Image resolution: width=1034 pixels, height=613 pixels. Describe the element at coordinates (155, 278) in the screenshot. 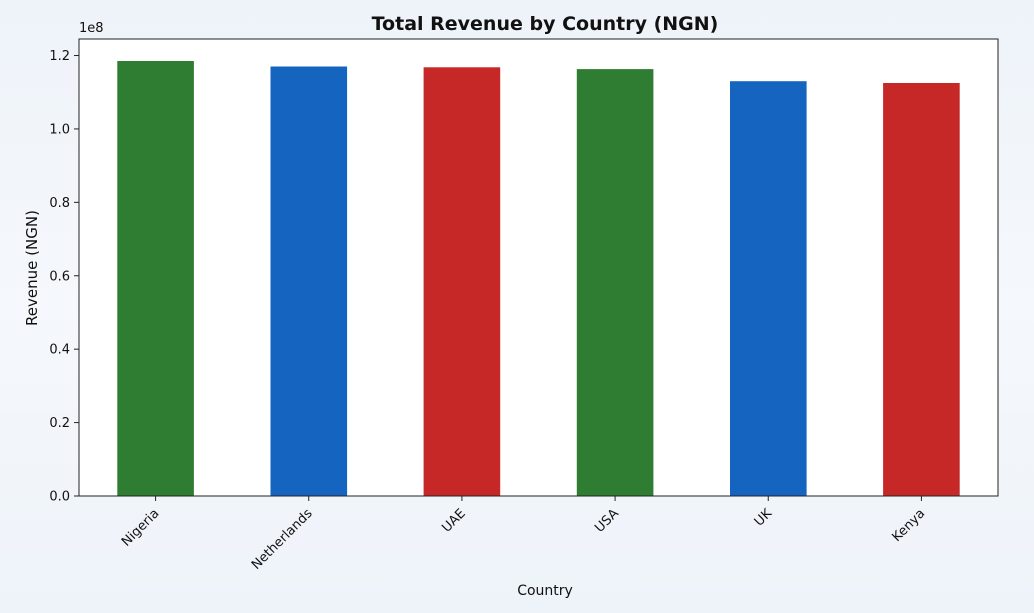

I see `bar-nigeria` at that location.